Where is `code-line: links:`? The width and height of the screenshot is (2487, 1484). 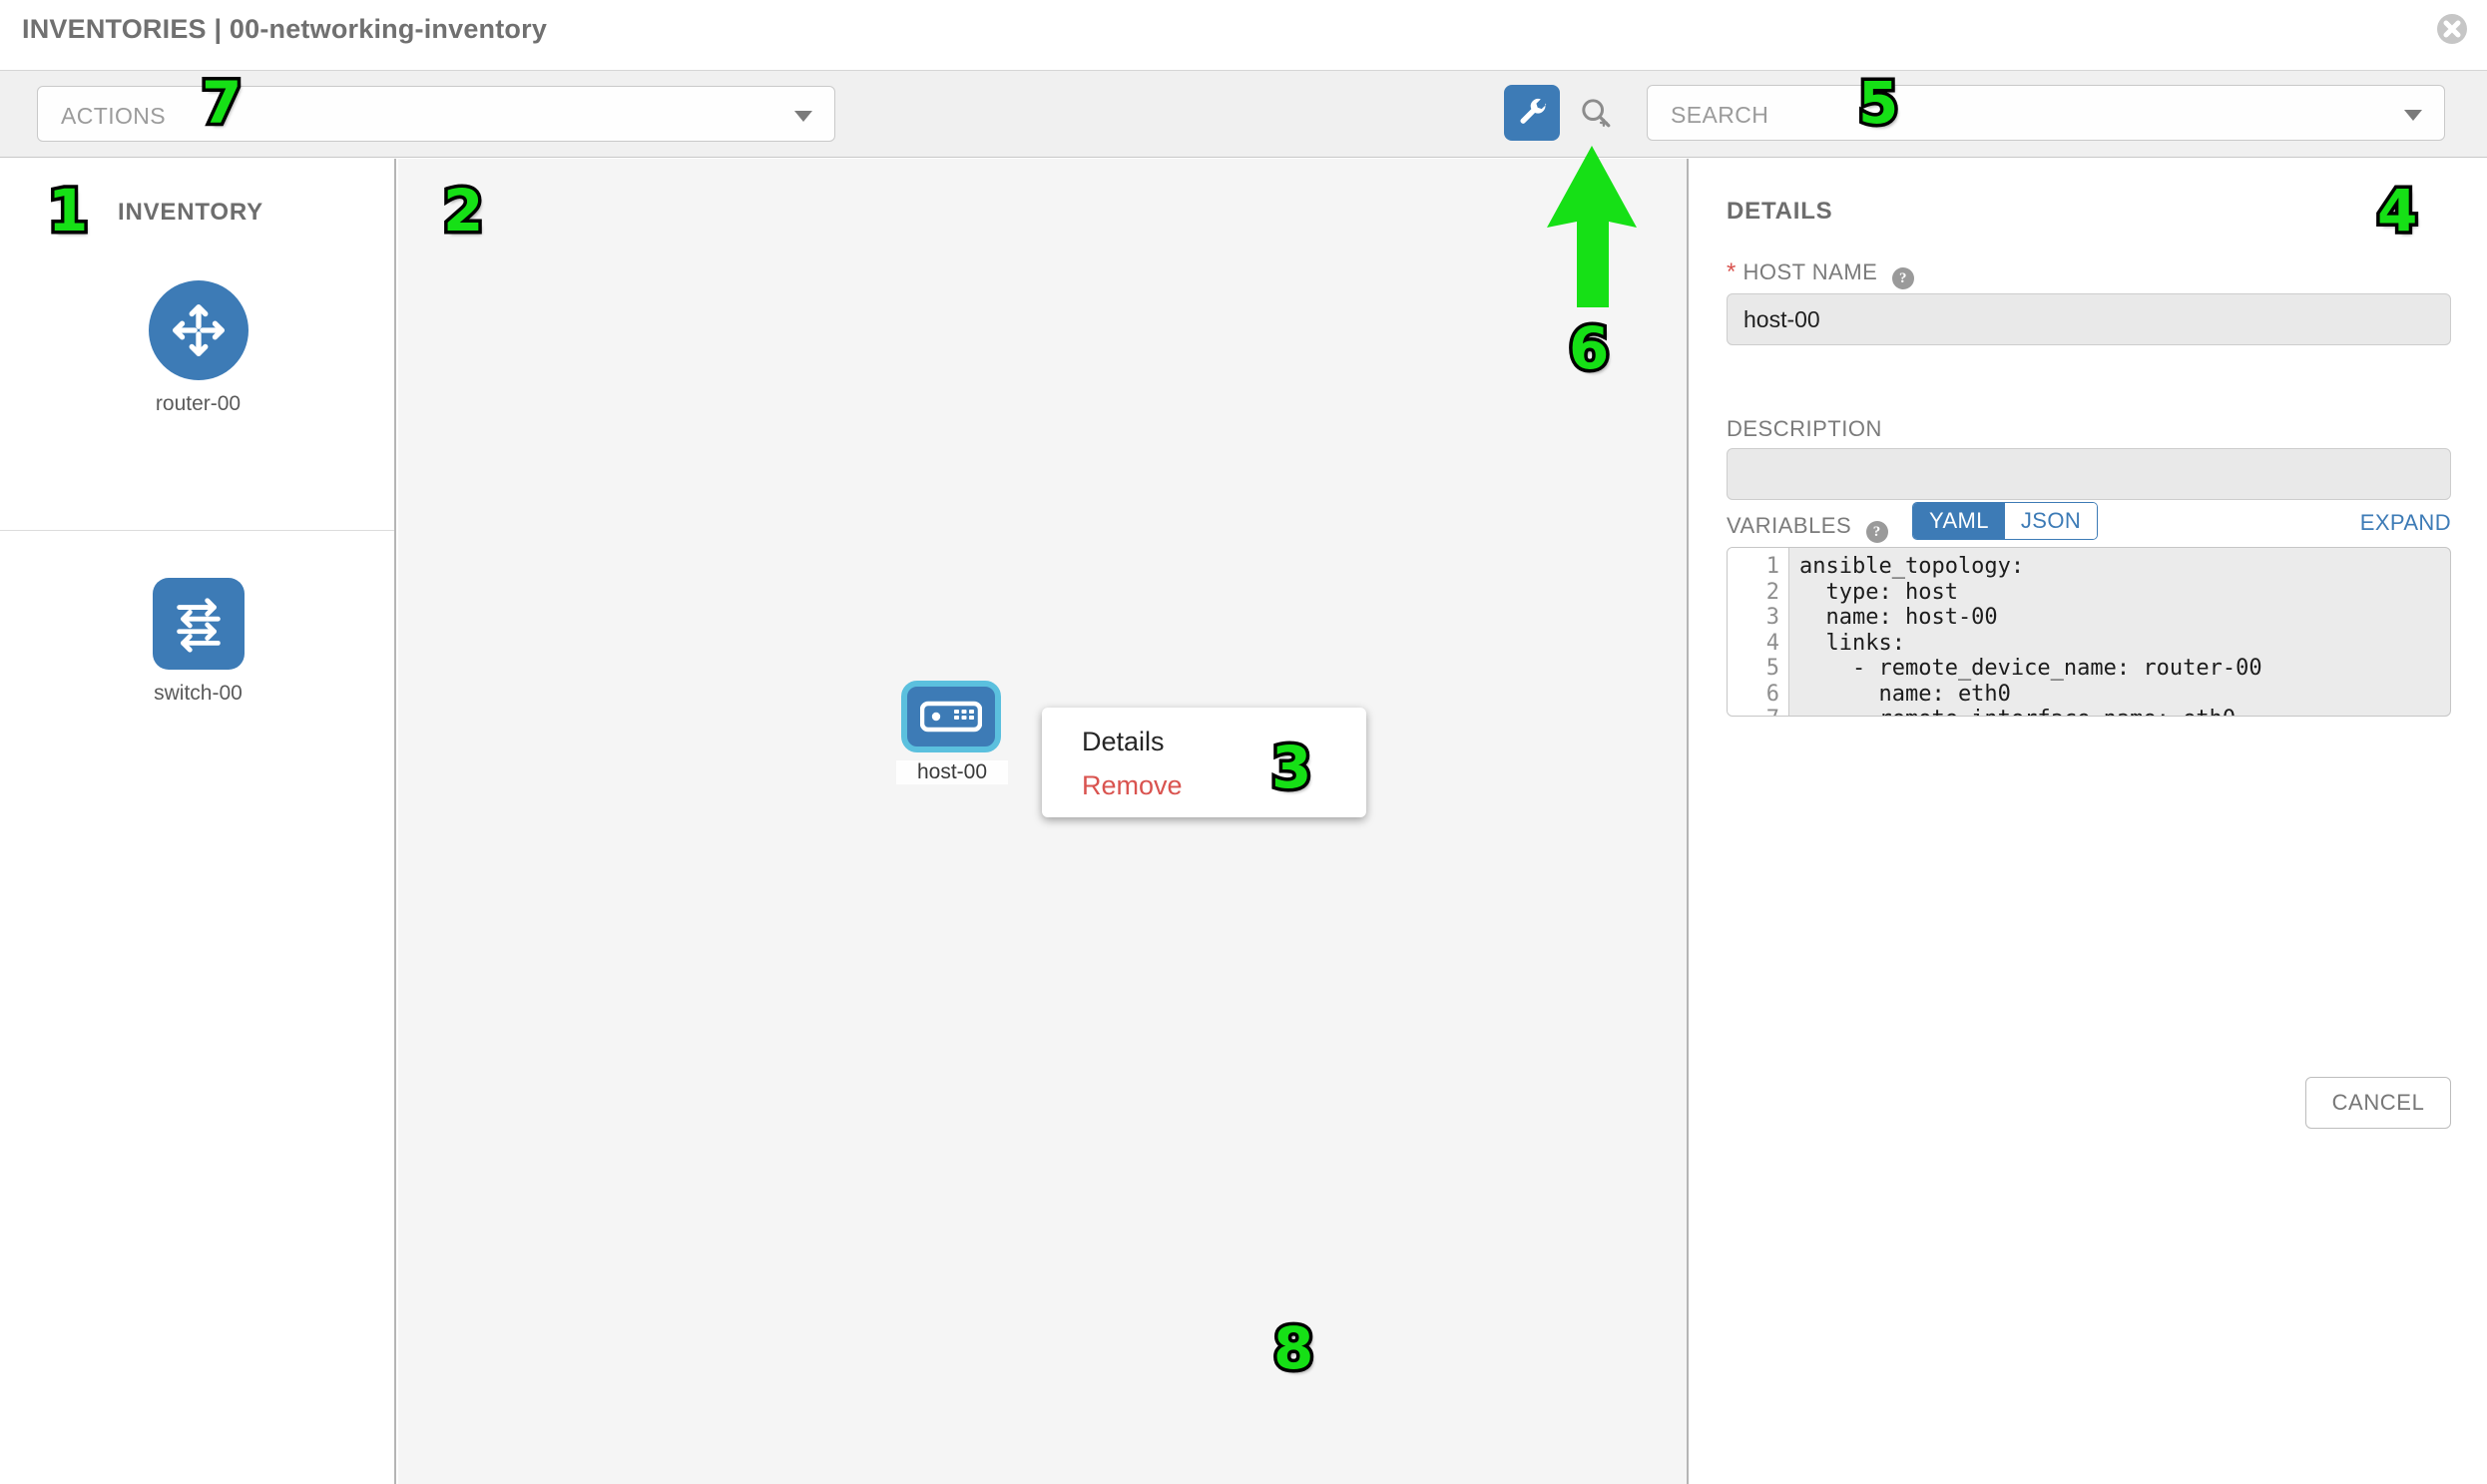
code-line: links: is located at coordinates (1852, 643).